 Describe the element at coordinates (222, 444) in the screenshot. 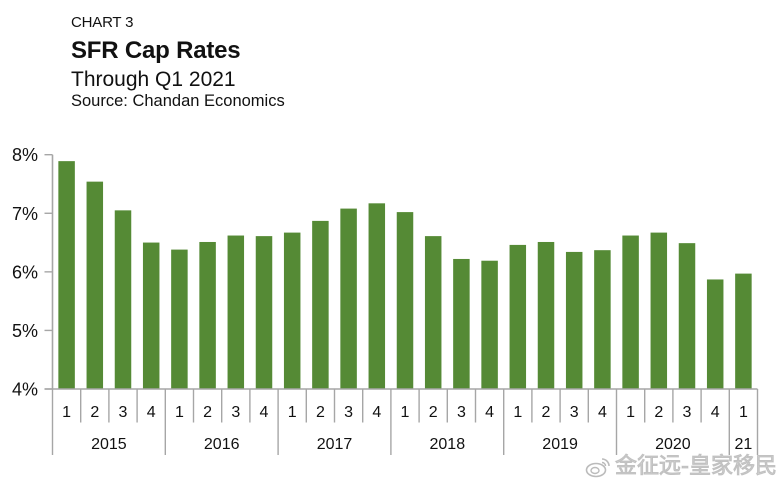

I see `year-label: 2016` at that location.